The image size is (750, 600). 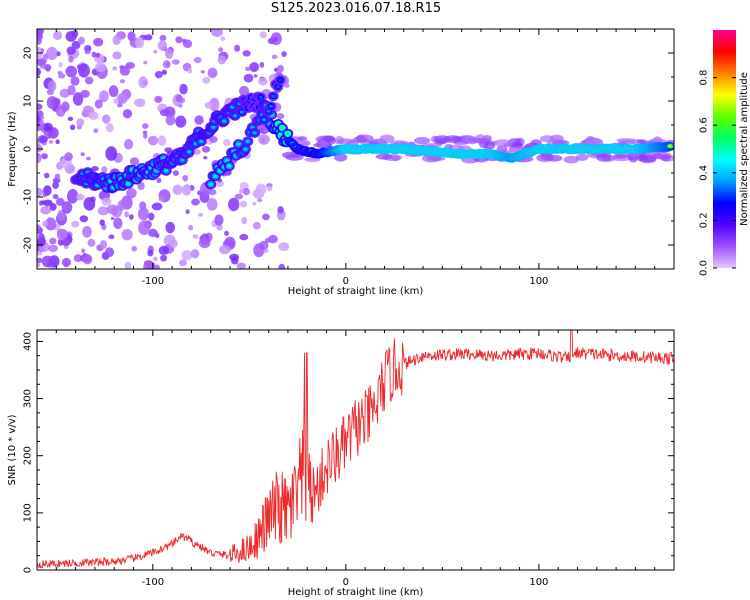 I want to click on y-tick-label: 20, so click(x=28, y=53).